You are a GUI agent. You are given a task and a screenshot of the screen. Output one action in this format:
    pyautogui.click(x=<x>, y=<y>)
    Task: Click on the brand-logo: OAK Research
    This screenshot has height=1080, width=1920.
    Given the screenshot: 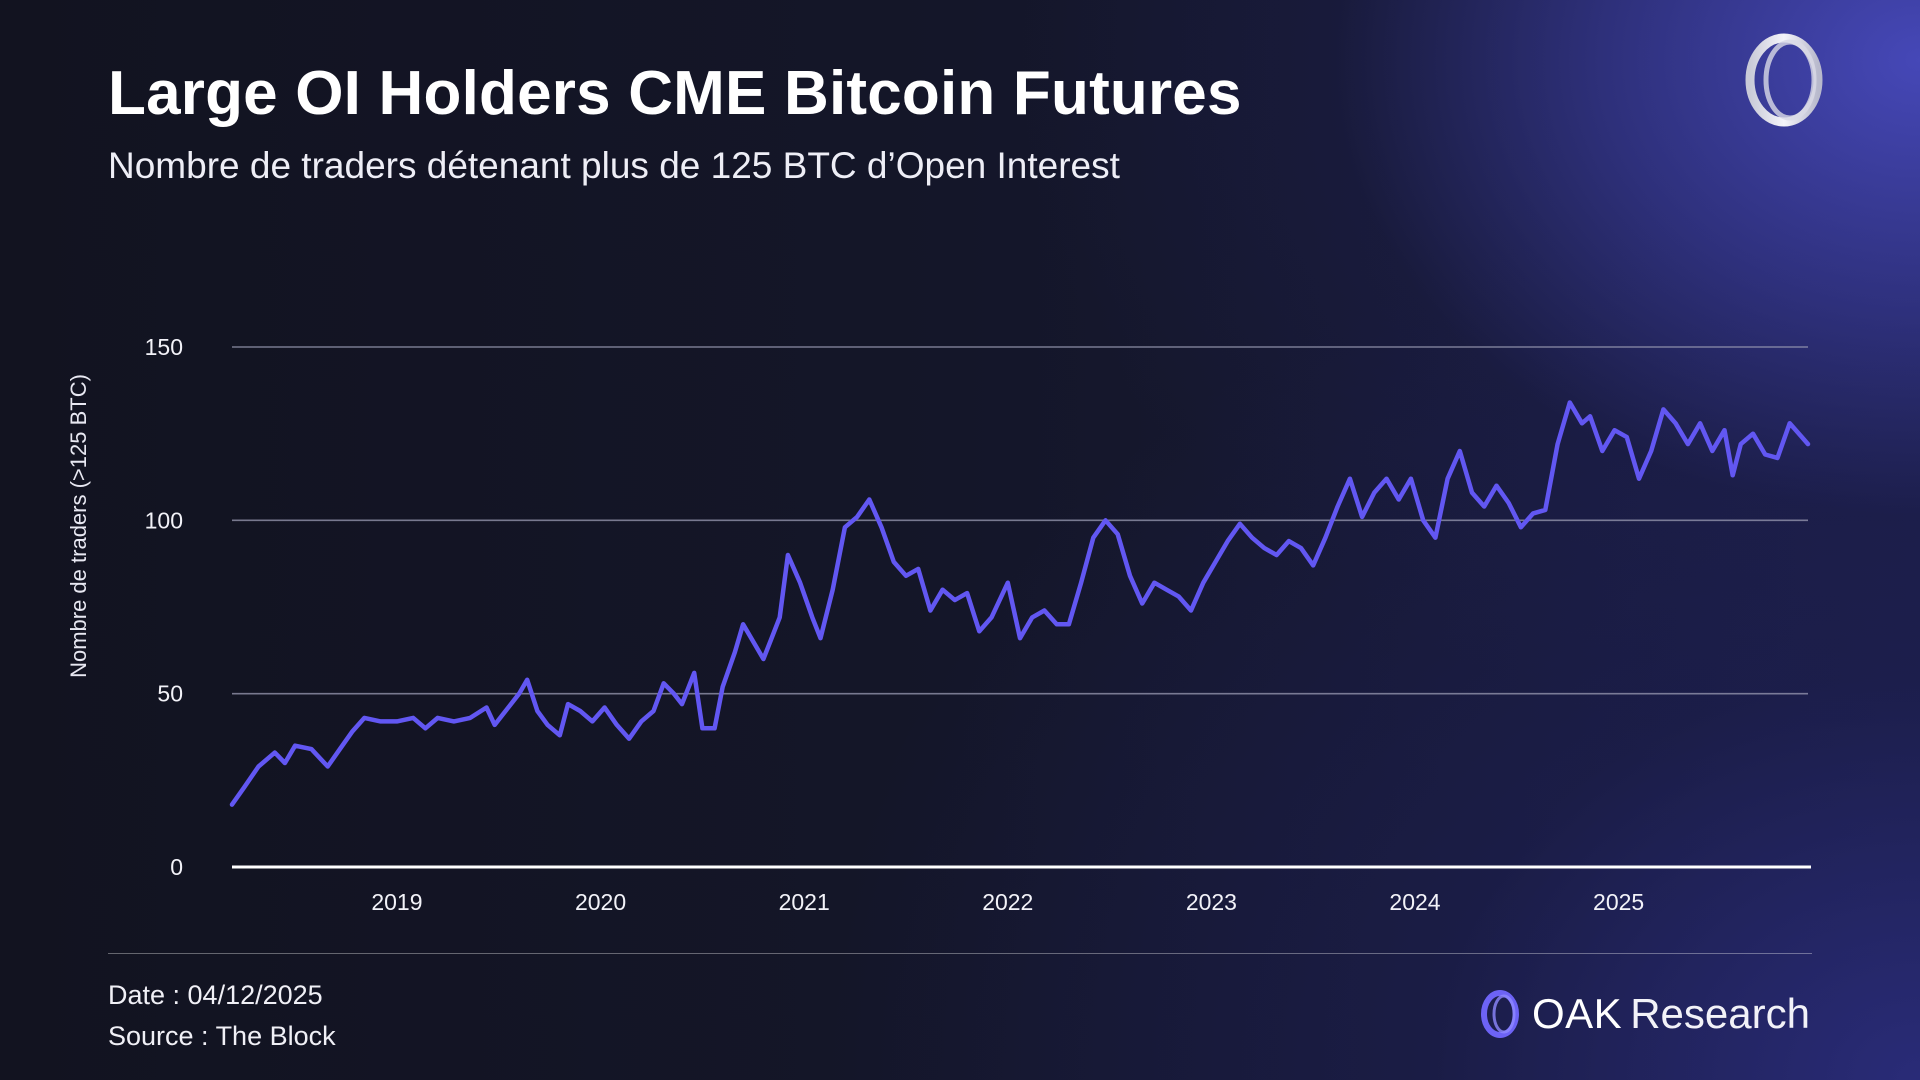 What is the action you would take?
    pyautogui.click(x=1644, y=1014)
    